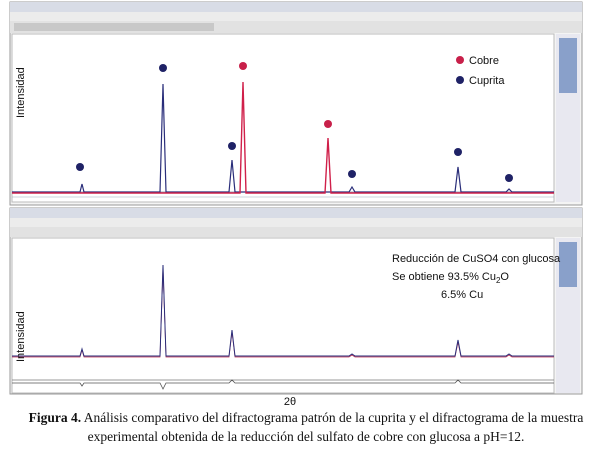 This screenshot has width=612, height=459. Describe the element at coordinates (55, 417) in the screenshot. I see `caption-label: Figura 4.` at that location.